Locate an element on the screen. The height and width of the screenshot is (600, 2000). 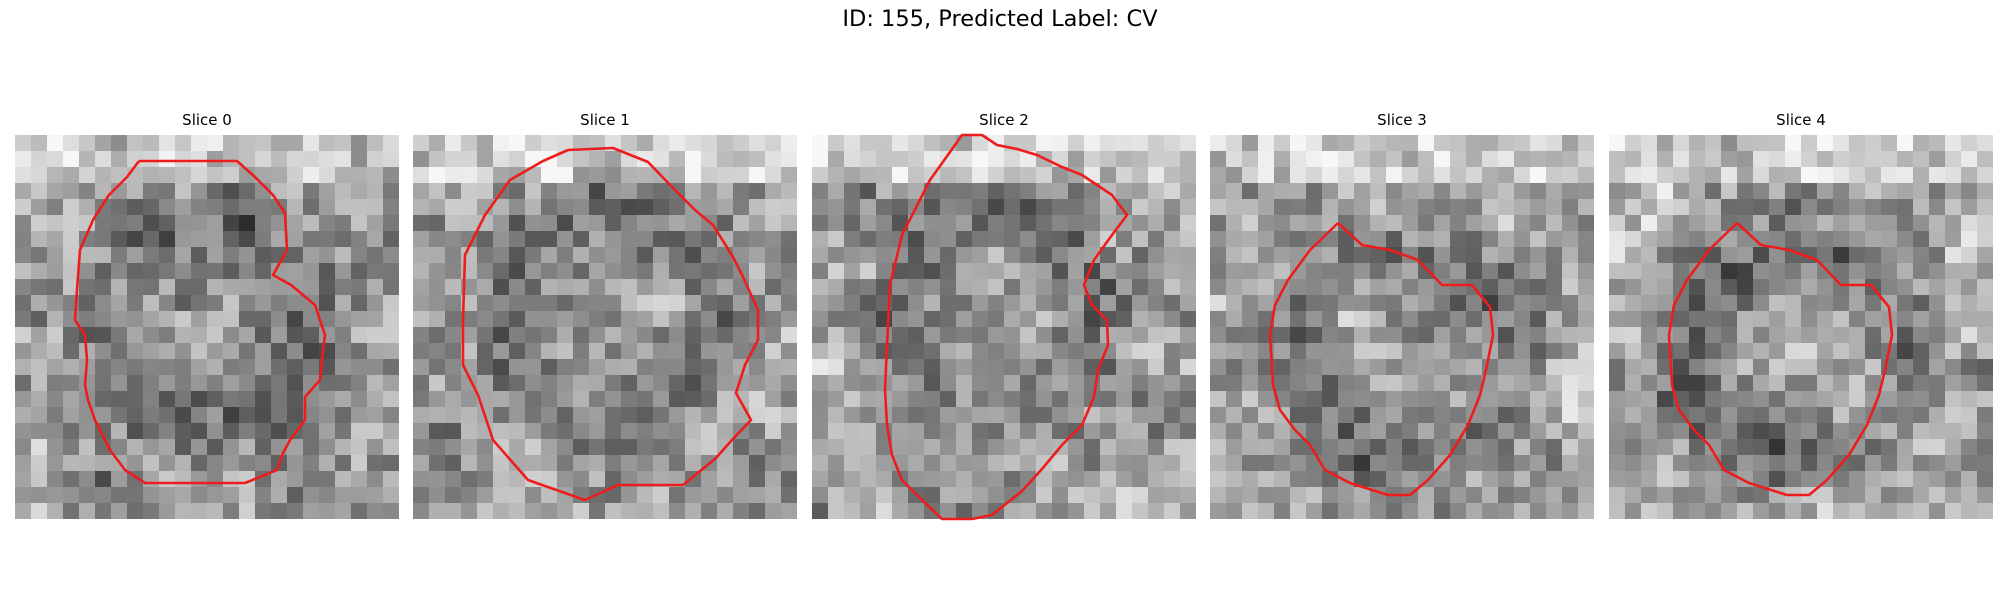
slice-title: Slice 2 is located at coordinates (1004, 120).